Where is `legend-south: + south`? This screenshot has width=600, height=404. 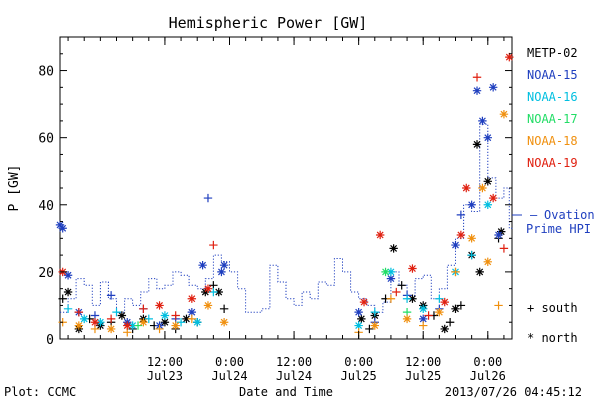
legend-south: + south is located at coordinates (552, 308).